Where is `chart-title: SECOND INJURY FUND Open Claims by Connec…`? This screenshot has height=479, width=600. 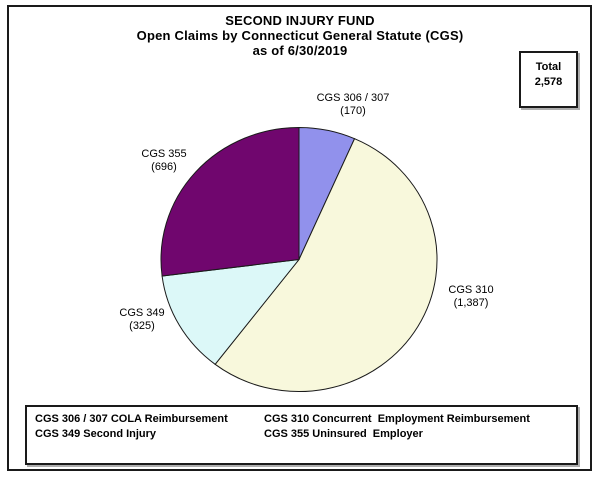 chart-title: SECOND INJURY FUND Open Claims by Connec… is located at coordinates (300, 35).